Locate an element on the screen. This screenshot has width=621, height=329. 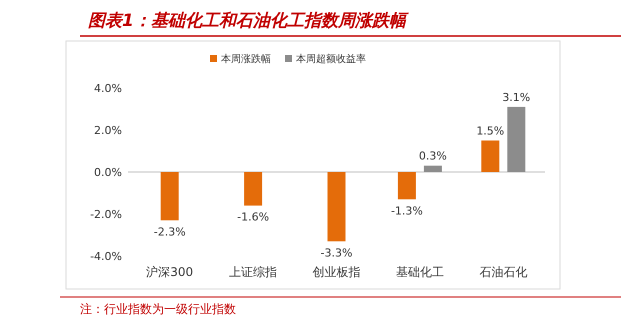
x-tick-label: 基础化工 is located at coordinates (420, 272).